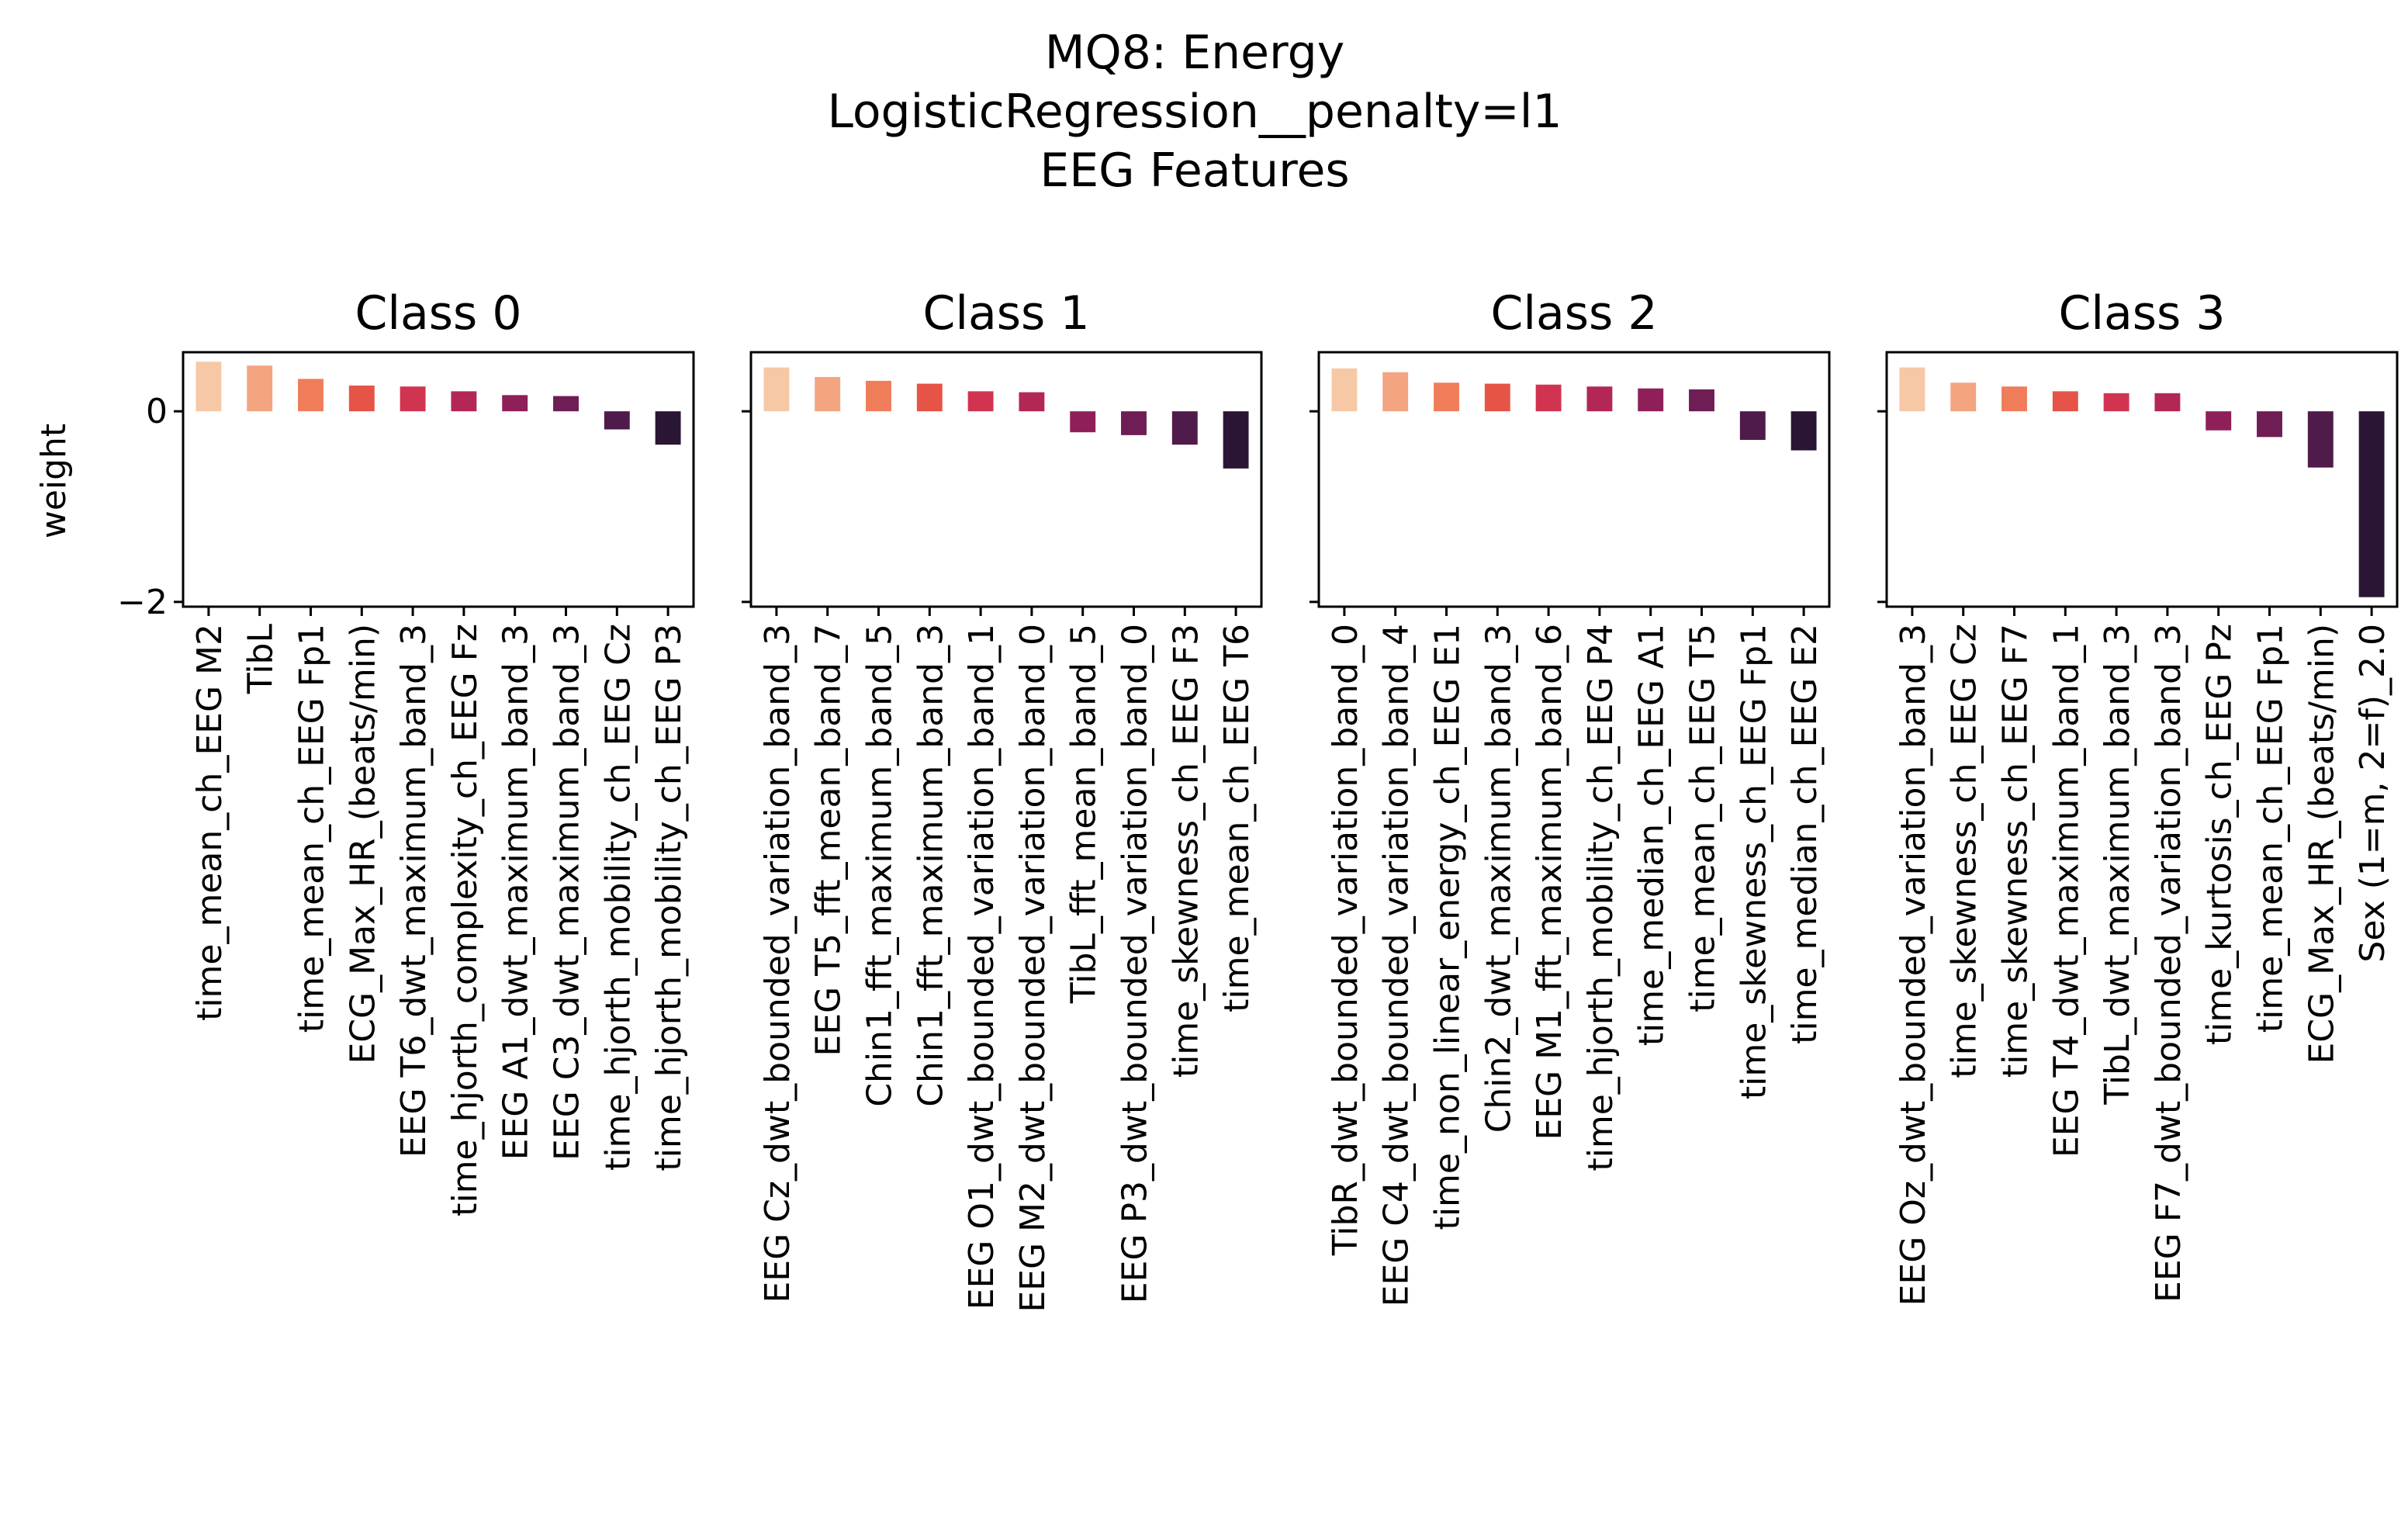 This screenshot has width=2408, height=1533. Describe the element at coordinates (143, 602) in the screenshot. I see `y-tick-label: −2` at that location.